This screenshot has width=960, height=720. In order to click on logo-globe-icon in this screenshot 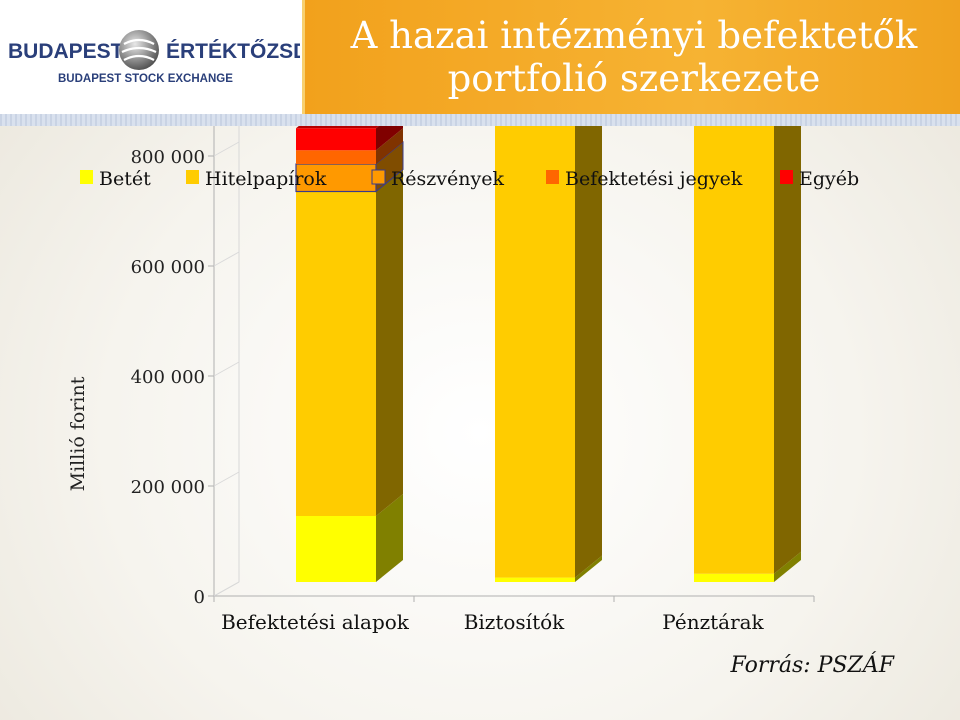, I will do `click(139, 50)`.